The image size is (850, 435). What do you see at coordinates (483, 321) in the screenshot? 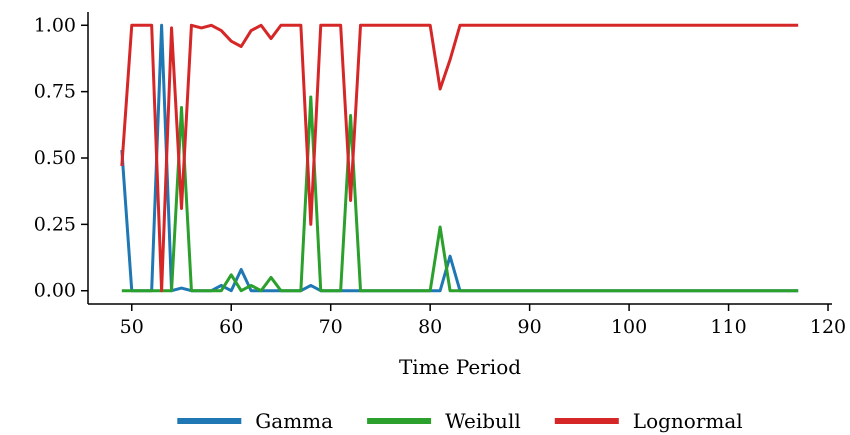
I see `x-ticks: 50 60 70 80 90 100 110 120` at bounding box center [483, 321].